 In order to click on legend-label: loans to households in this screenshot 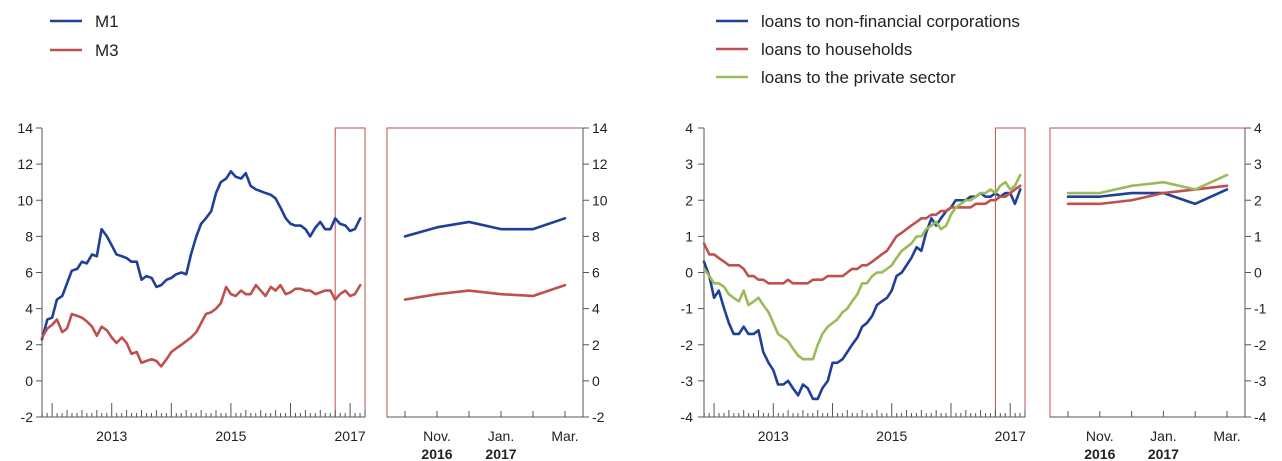, I will do `click(836, 49)`.